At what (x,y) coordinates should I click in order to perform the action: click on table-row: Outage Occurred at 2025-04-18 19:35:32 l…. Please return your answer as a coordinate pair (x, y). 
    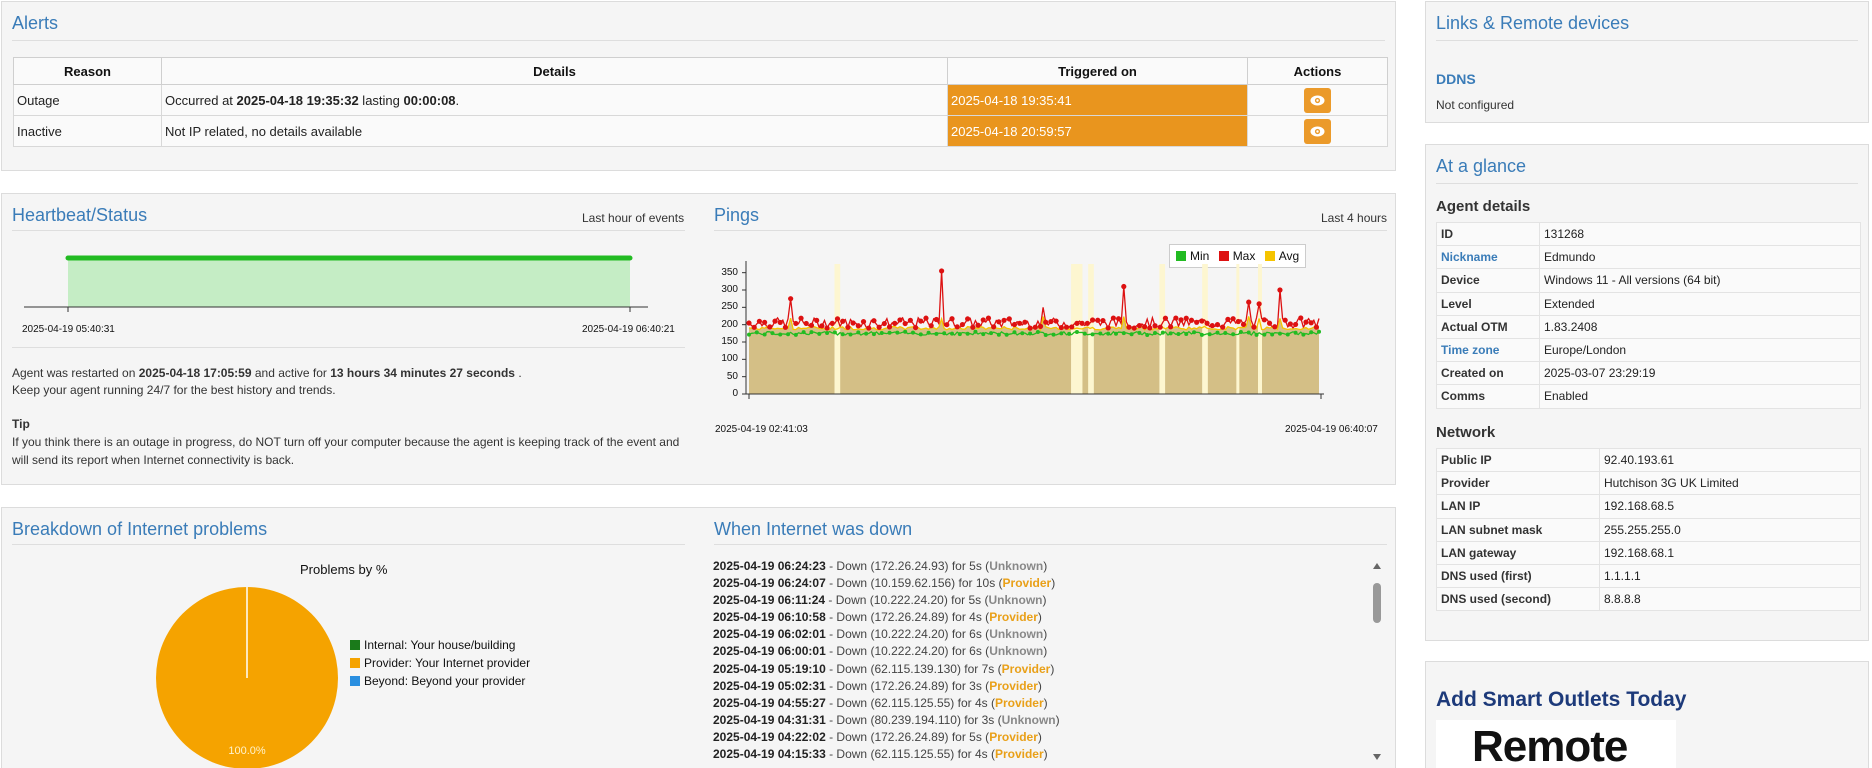
    Looking at the image, I should click on (700, 100).